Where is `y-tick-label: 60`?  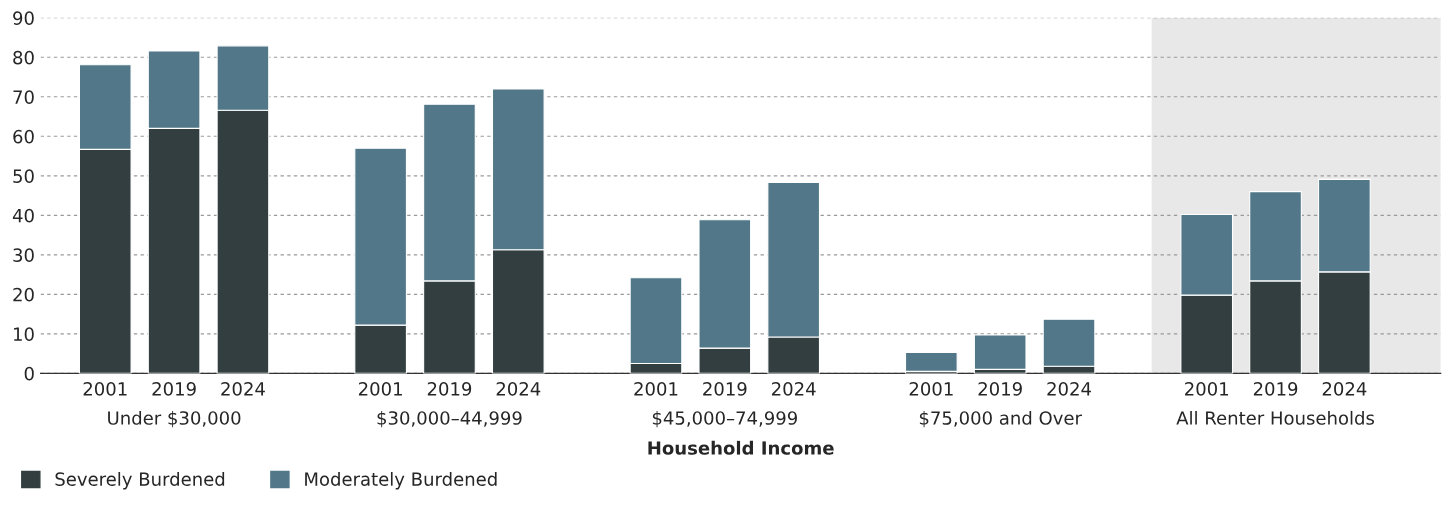
y-tick-label: 60 is located at coordinates (23, 136).